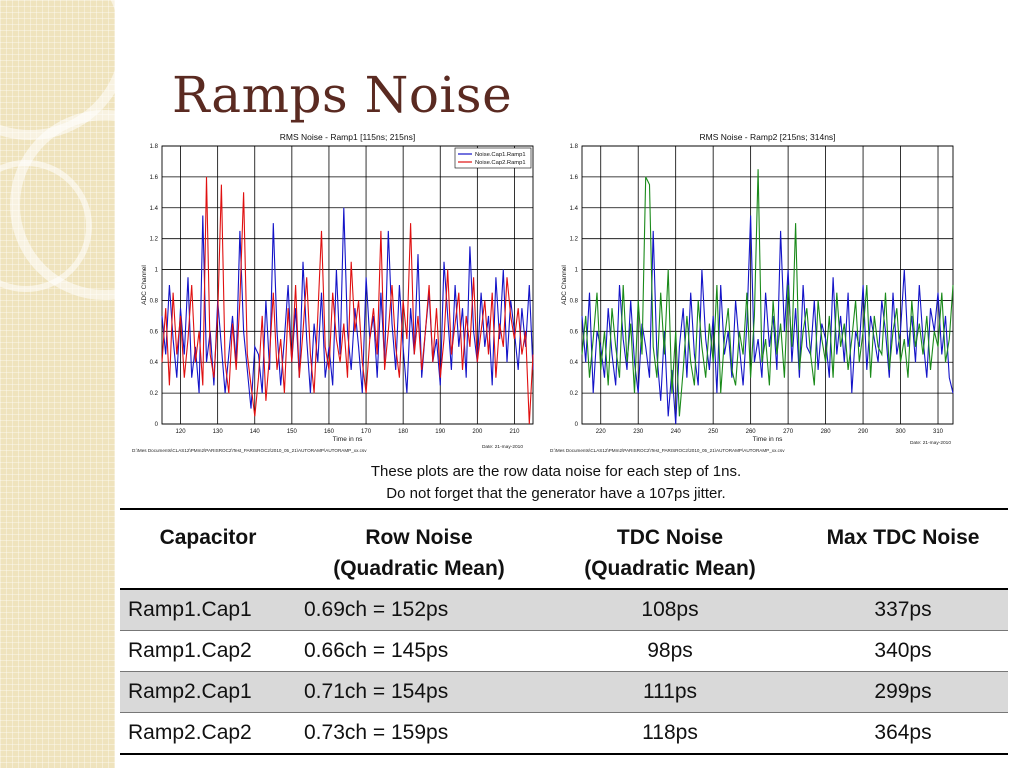  I want to click on header-row-noise: Row Noise (Quadratic Mean), so click(419, 549).